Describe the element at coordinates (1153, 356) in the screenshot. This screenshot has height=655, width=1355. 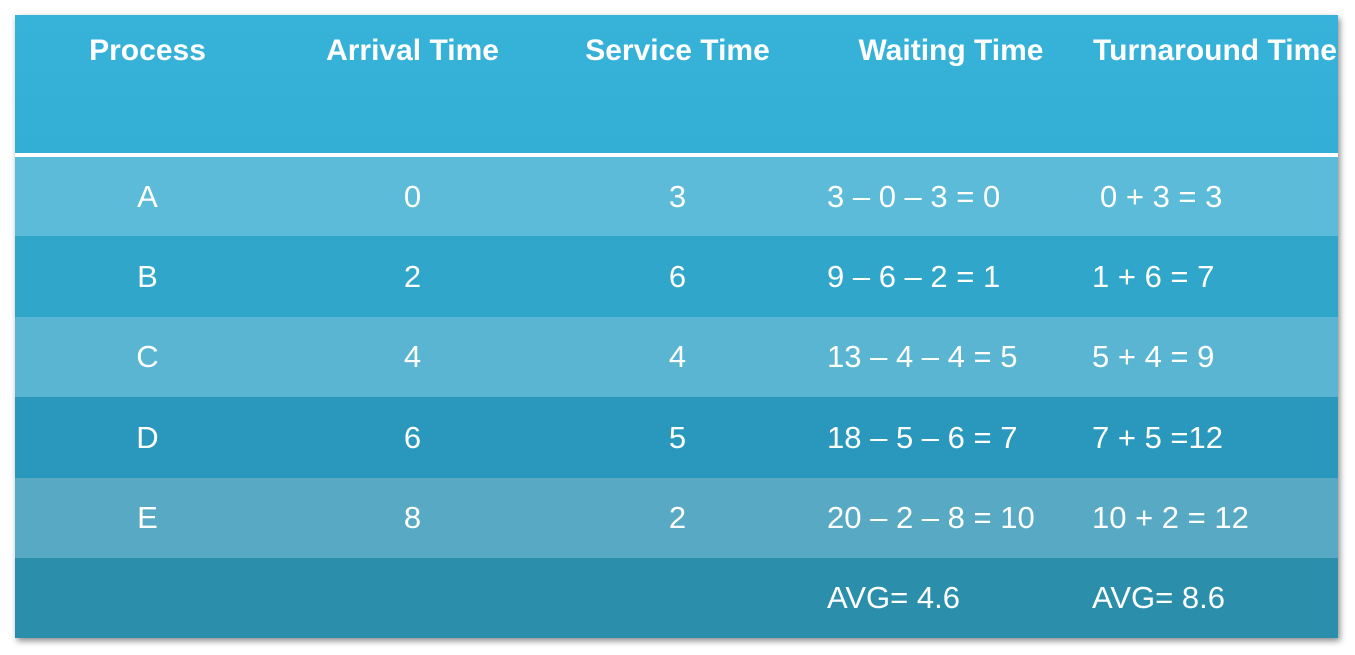
I see `table-cell: 5 + 4 = 9` at that location.